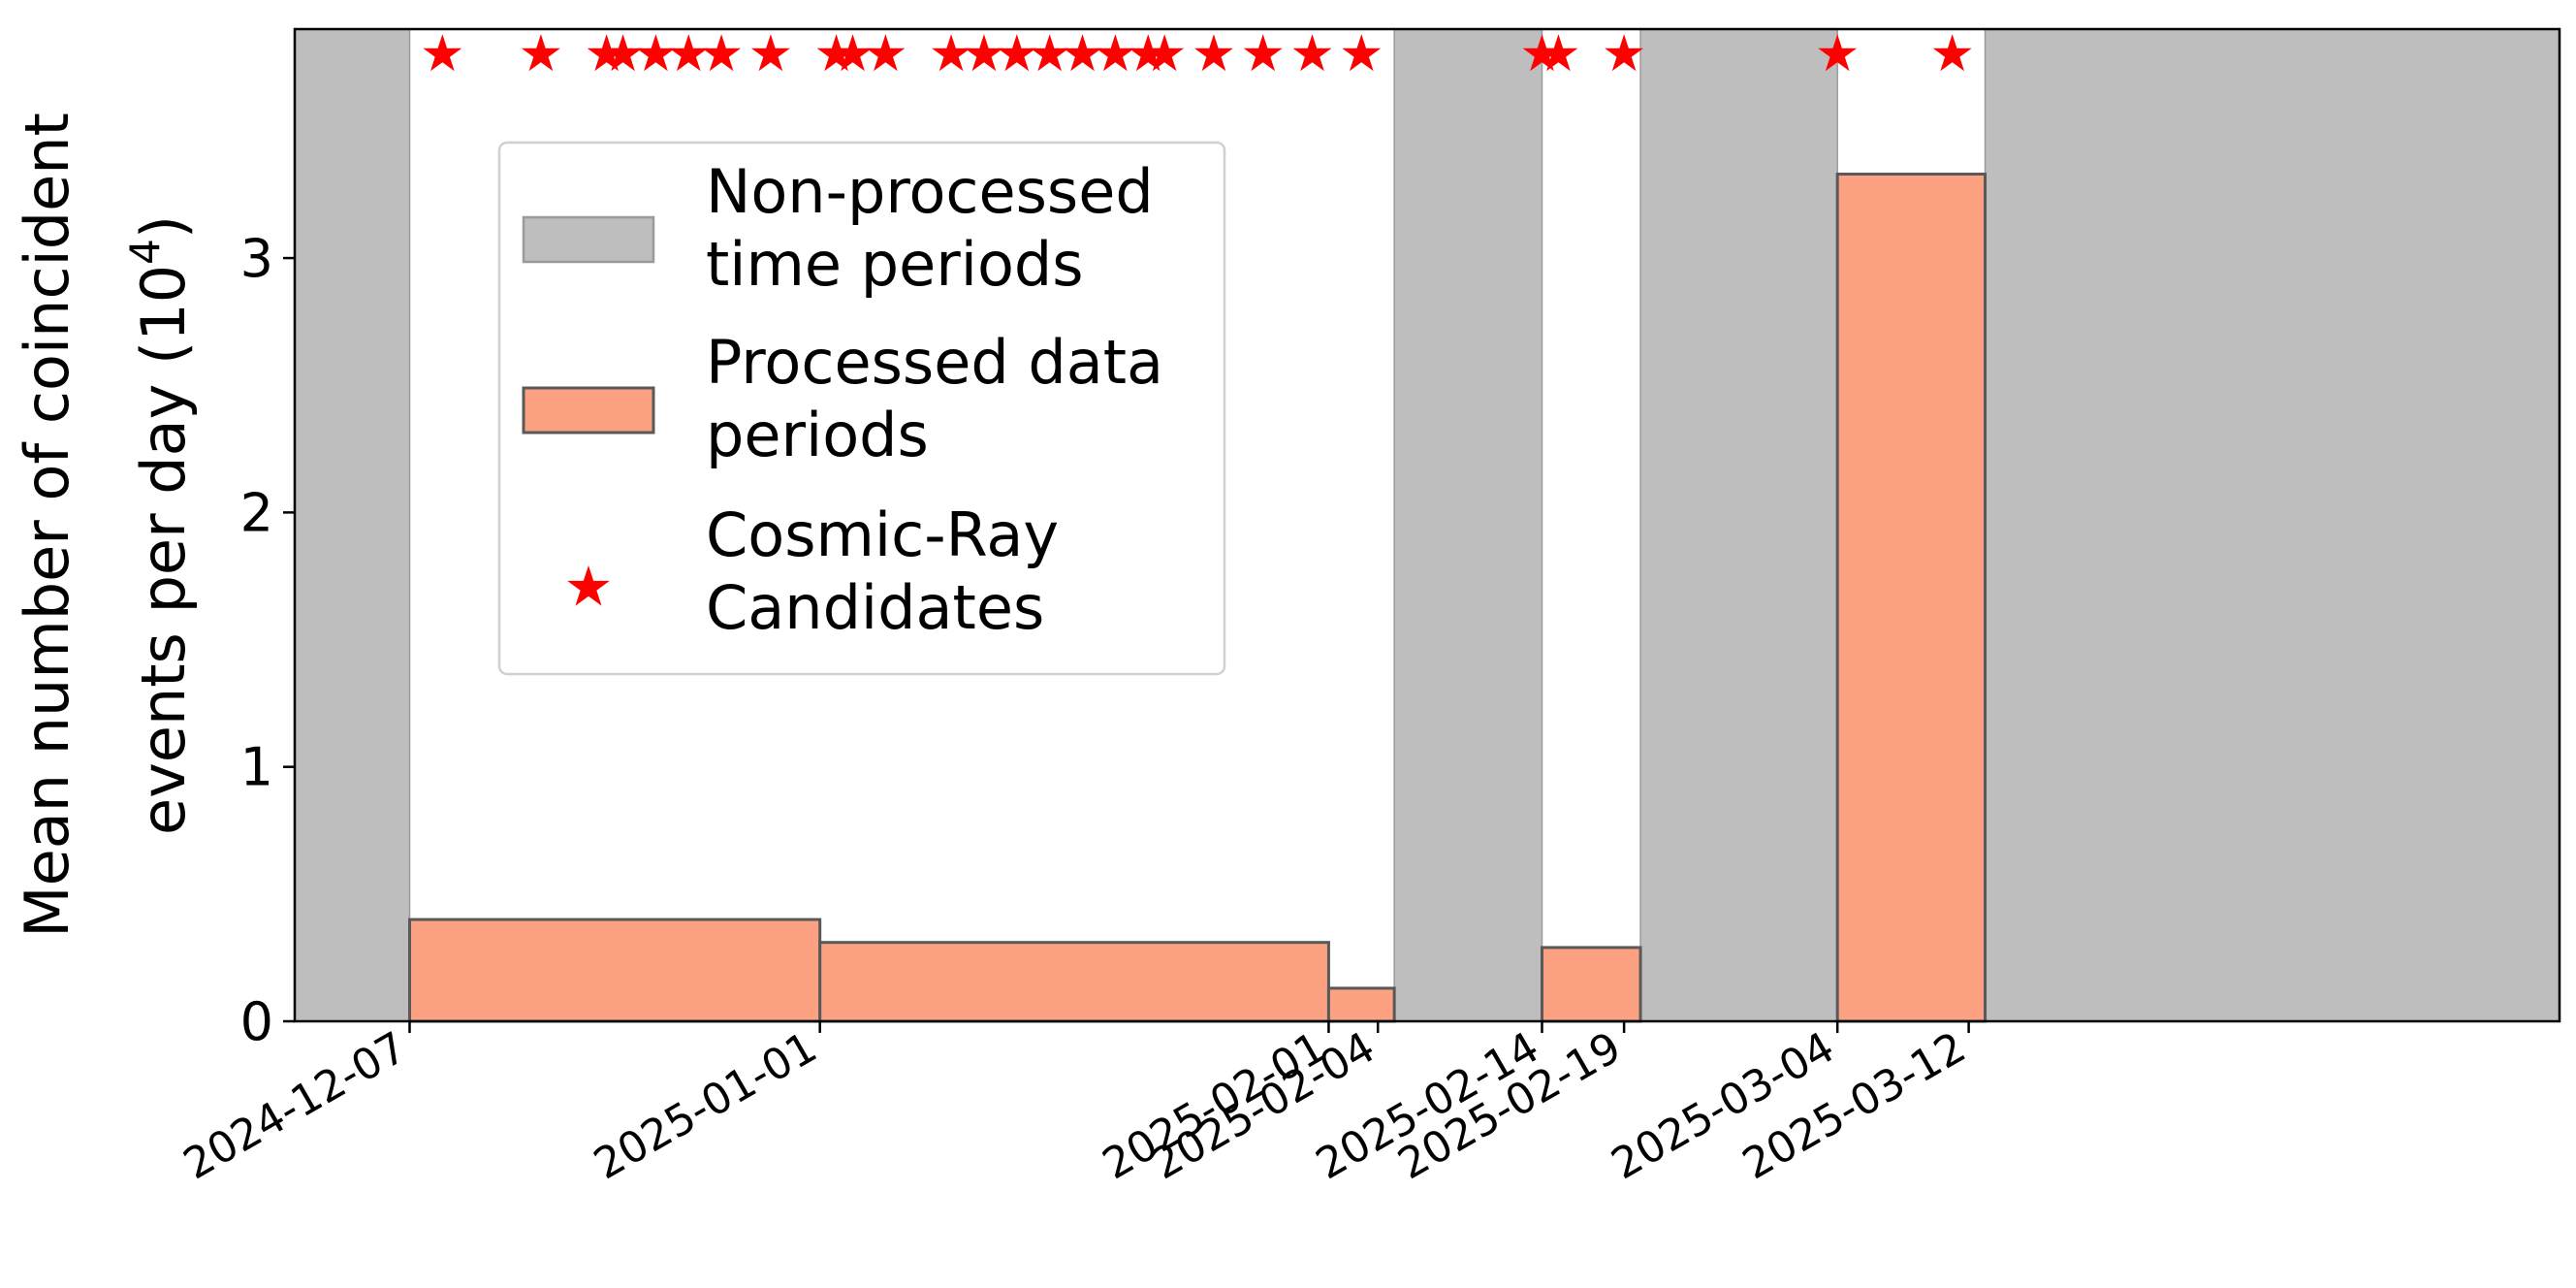  I want to click on cosmic-ray-candidates, so click(1197, 53).